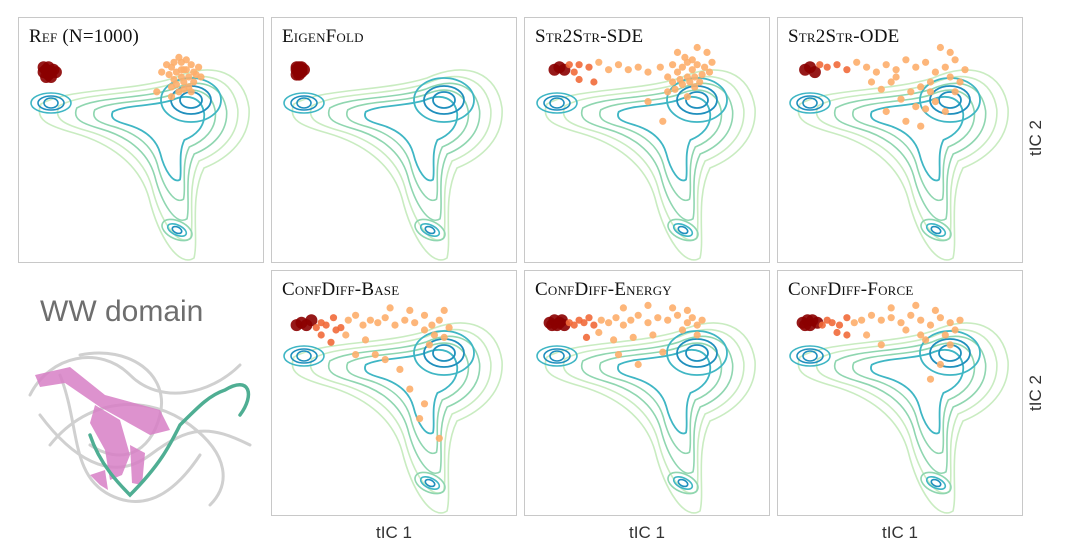  I want to click on panel-title: Str2Str-SDE, so click(589, 36).